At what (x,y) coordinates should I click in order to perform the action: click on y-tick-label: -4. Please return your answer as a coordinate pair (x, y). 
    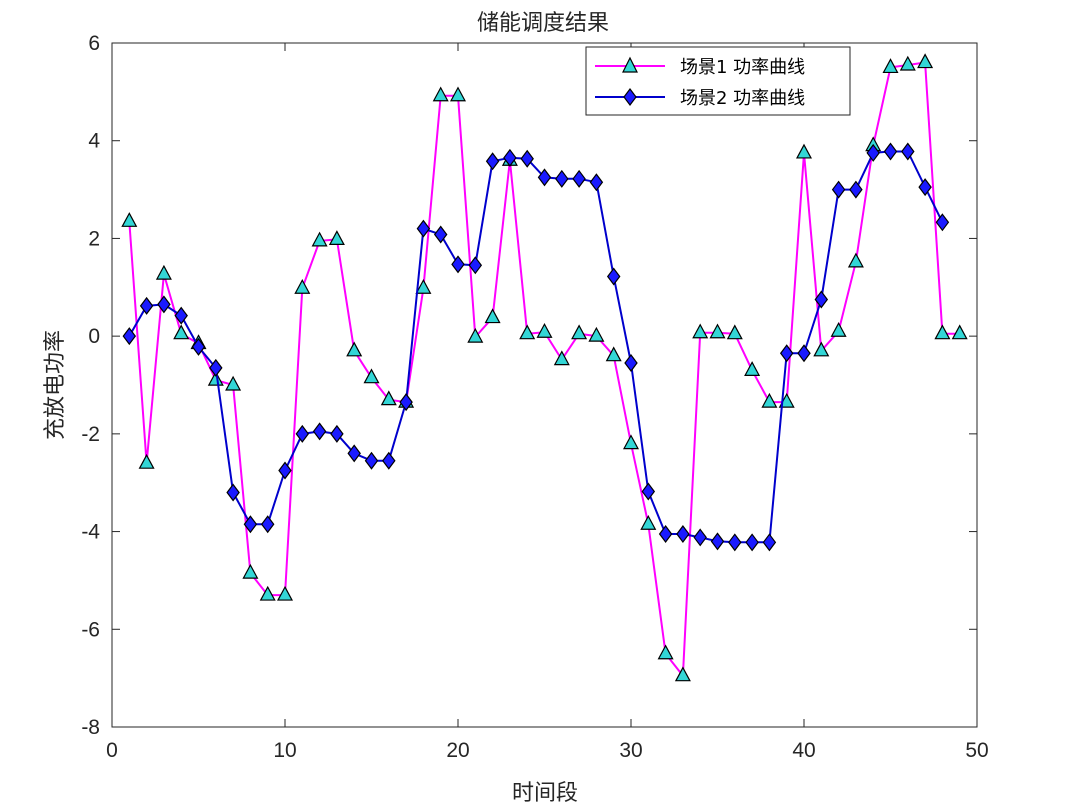
    Looking at the image, I should click on (90, 532).